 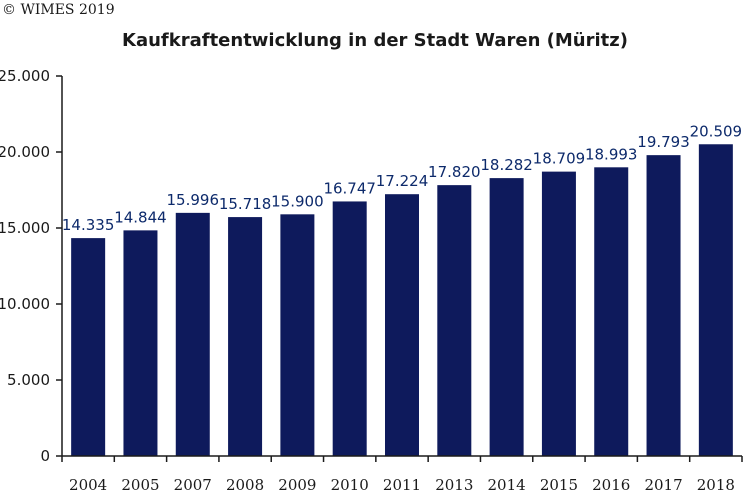 I want to click on y-tick-label: 15.000, so click(x=25, y=228).